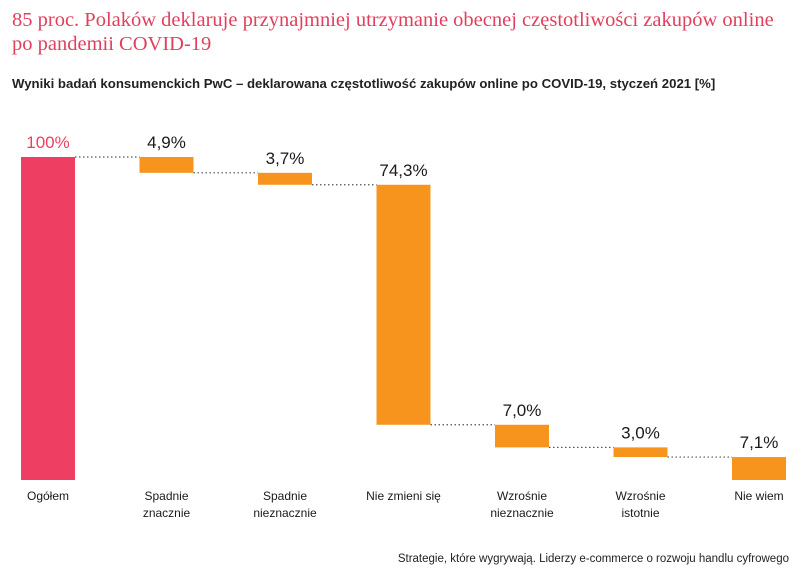  Describe the element at coordinates (166, 142) in the screenshot. I see `value-label: 4,9%` at that location.